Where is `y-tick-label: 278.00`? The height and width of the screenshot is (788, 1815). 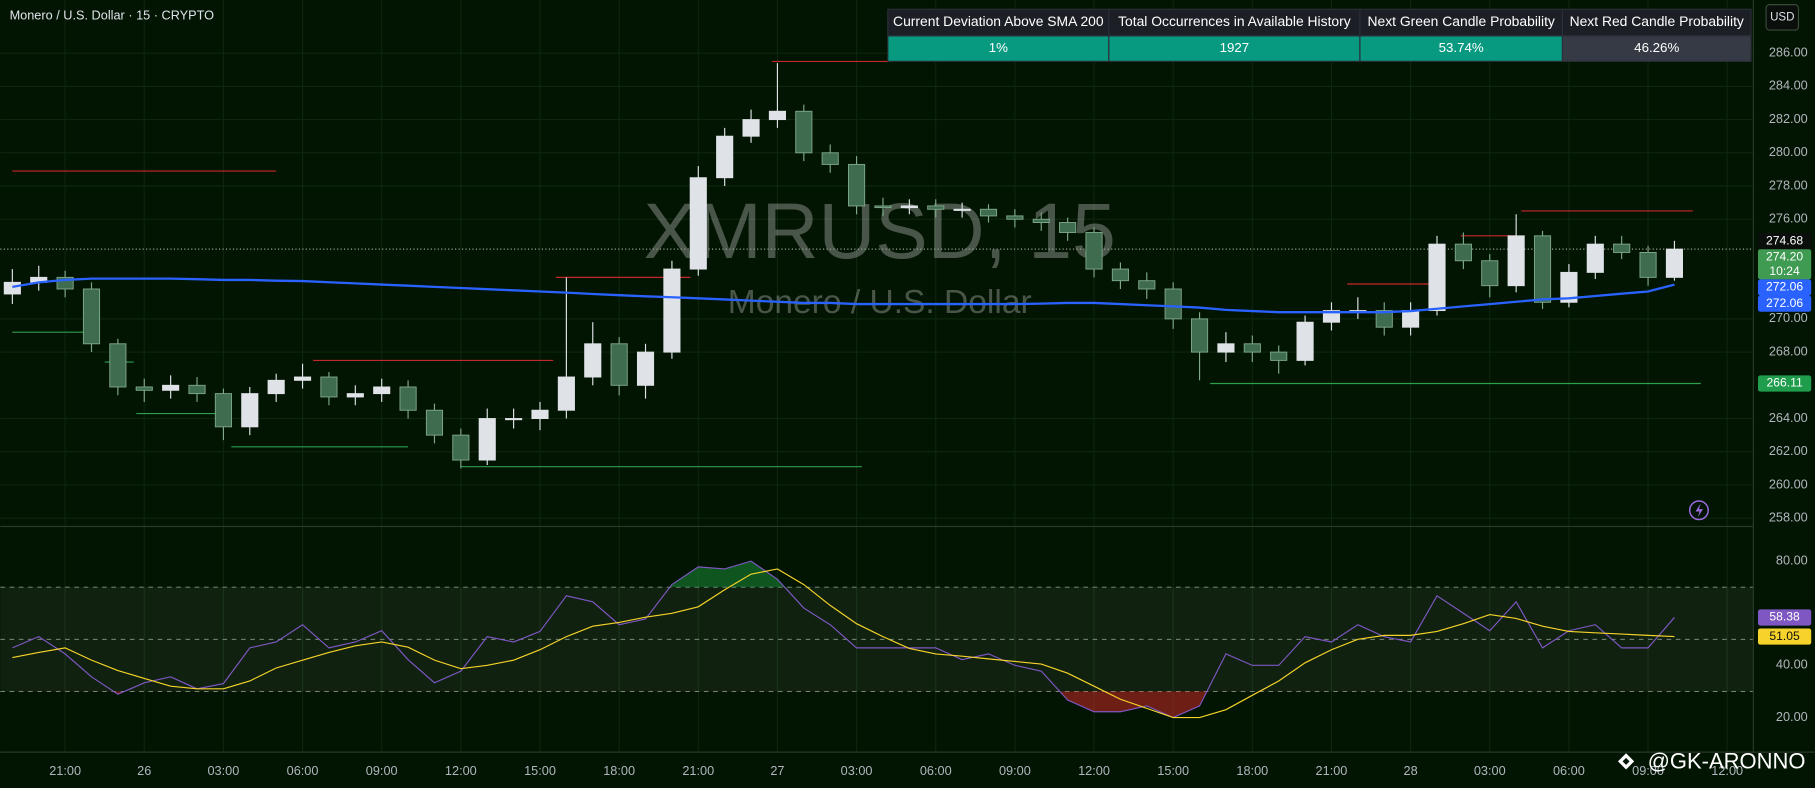 y-tick-label: 278.00 is located at coordinates (1788, 184).